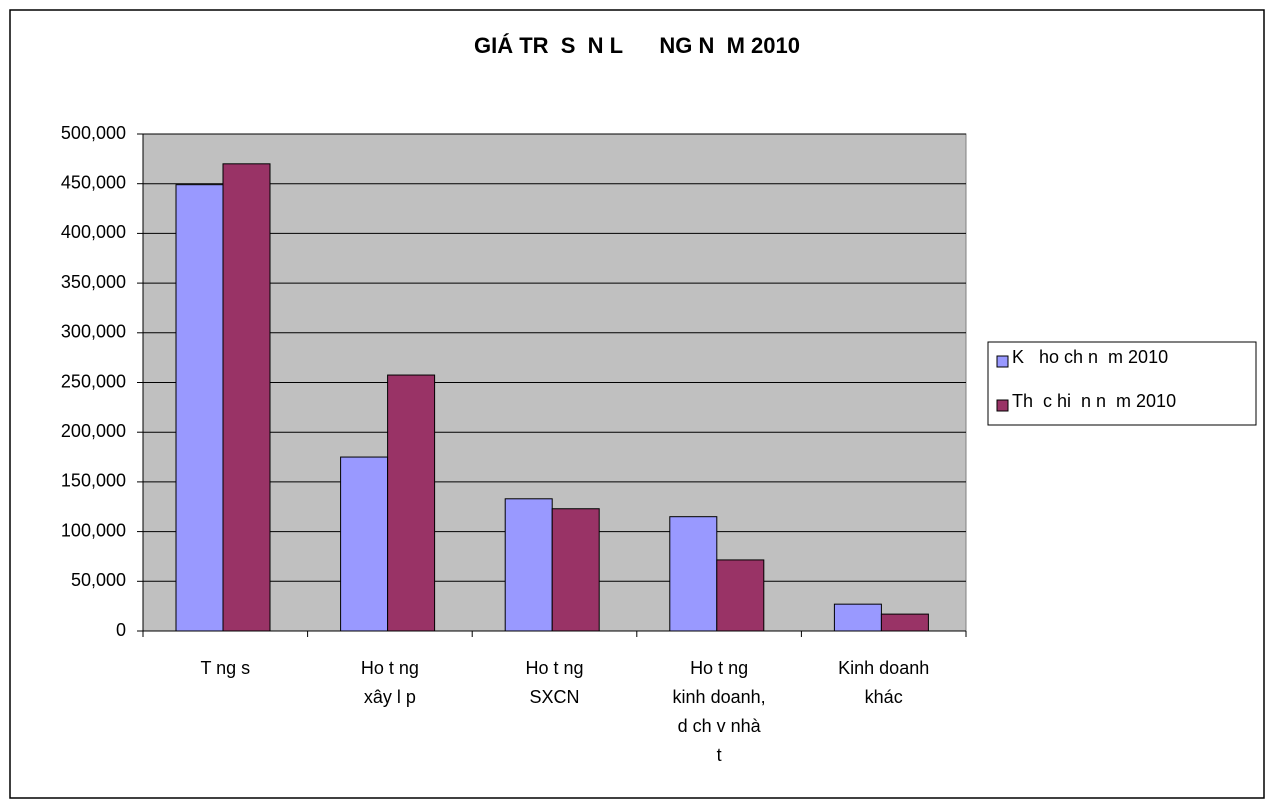 This screenshot has width=1274, height=808. I want to click on legend-label: Th c hi n n m 2010, so click(1094, 401).